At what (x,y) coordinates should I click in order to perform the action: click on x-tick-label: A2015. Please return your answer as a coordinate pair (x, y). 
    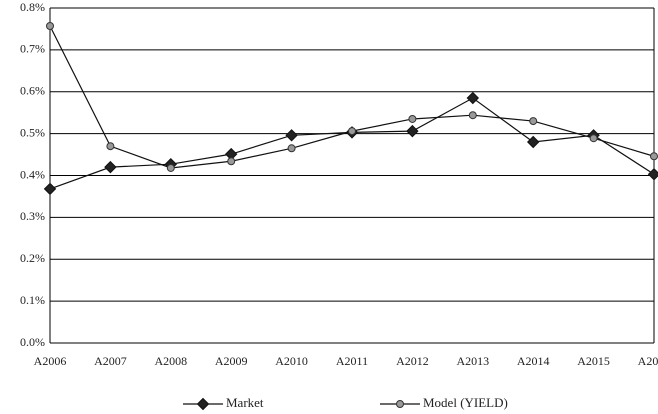
    Looking at the image, I should click on (593, 361).